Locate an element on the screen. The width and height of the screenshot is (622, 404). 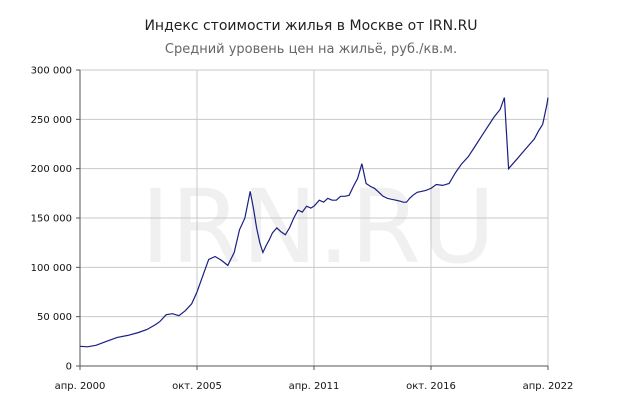
y-tick-label: 50 000 is located at coordinates (54, 317).